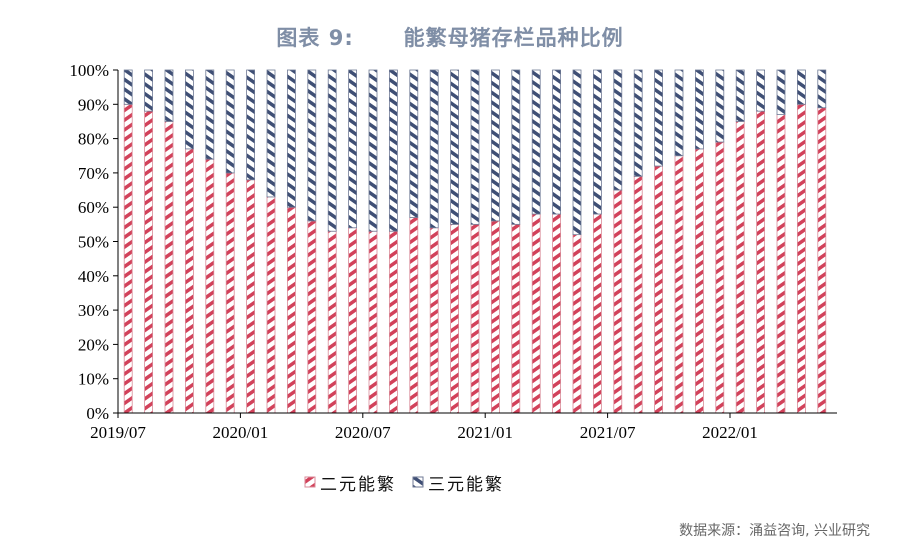 The width and height of the screenshot is (900, 556). Describe the element at coordinates (414, 143) in the screenshot. I see `bar-series2-2020/09` at that location.